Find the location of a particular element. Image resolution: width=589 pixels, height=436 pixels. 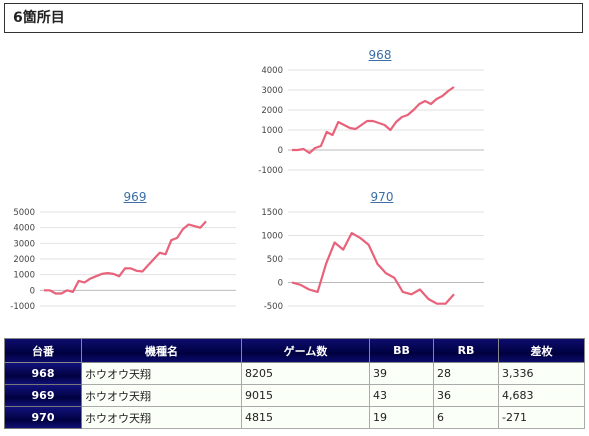

chart-970: 1500 1000 500 0 -500 is located at coordinates (372, 260).